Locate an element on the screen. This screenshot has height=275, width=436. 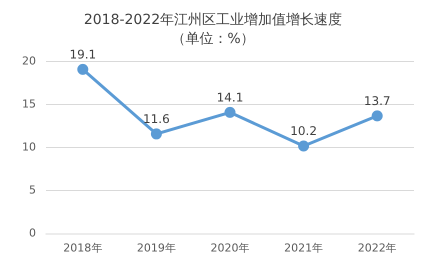
x-tick-label: 2019年 is located at coordinates (156, 247).